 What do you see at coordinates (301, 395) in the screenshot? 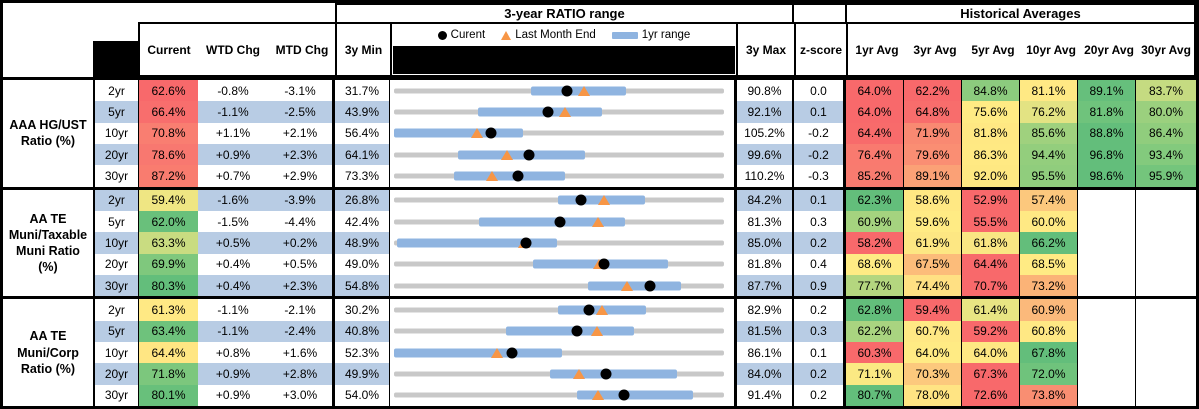
I see `mtd-chg-cell: +3.0%` at bounding box center [301, 395].